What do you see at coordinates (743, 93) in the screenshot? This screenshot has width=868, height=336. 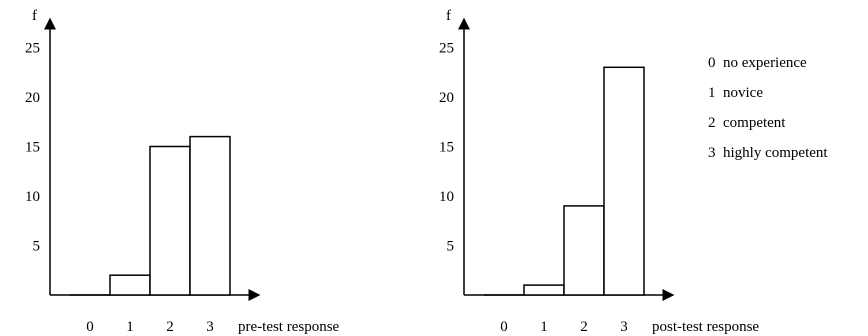 I see `legend-label: novice` at bounding box center [743, 93].